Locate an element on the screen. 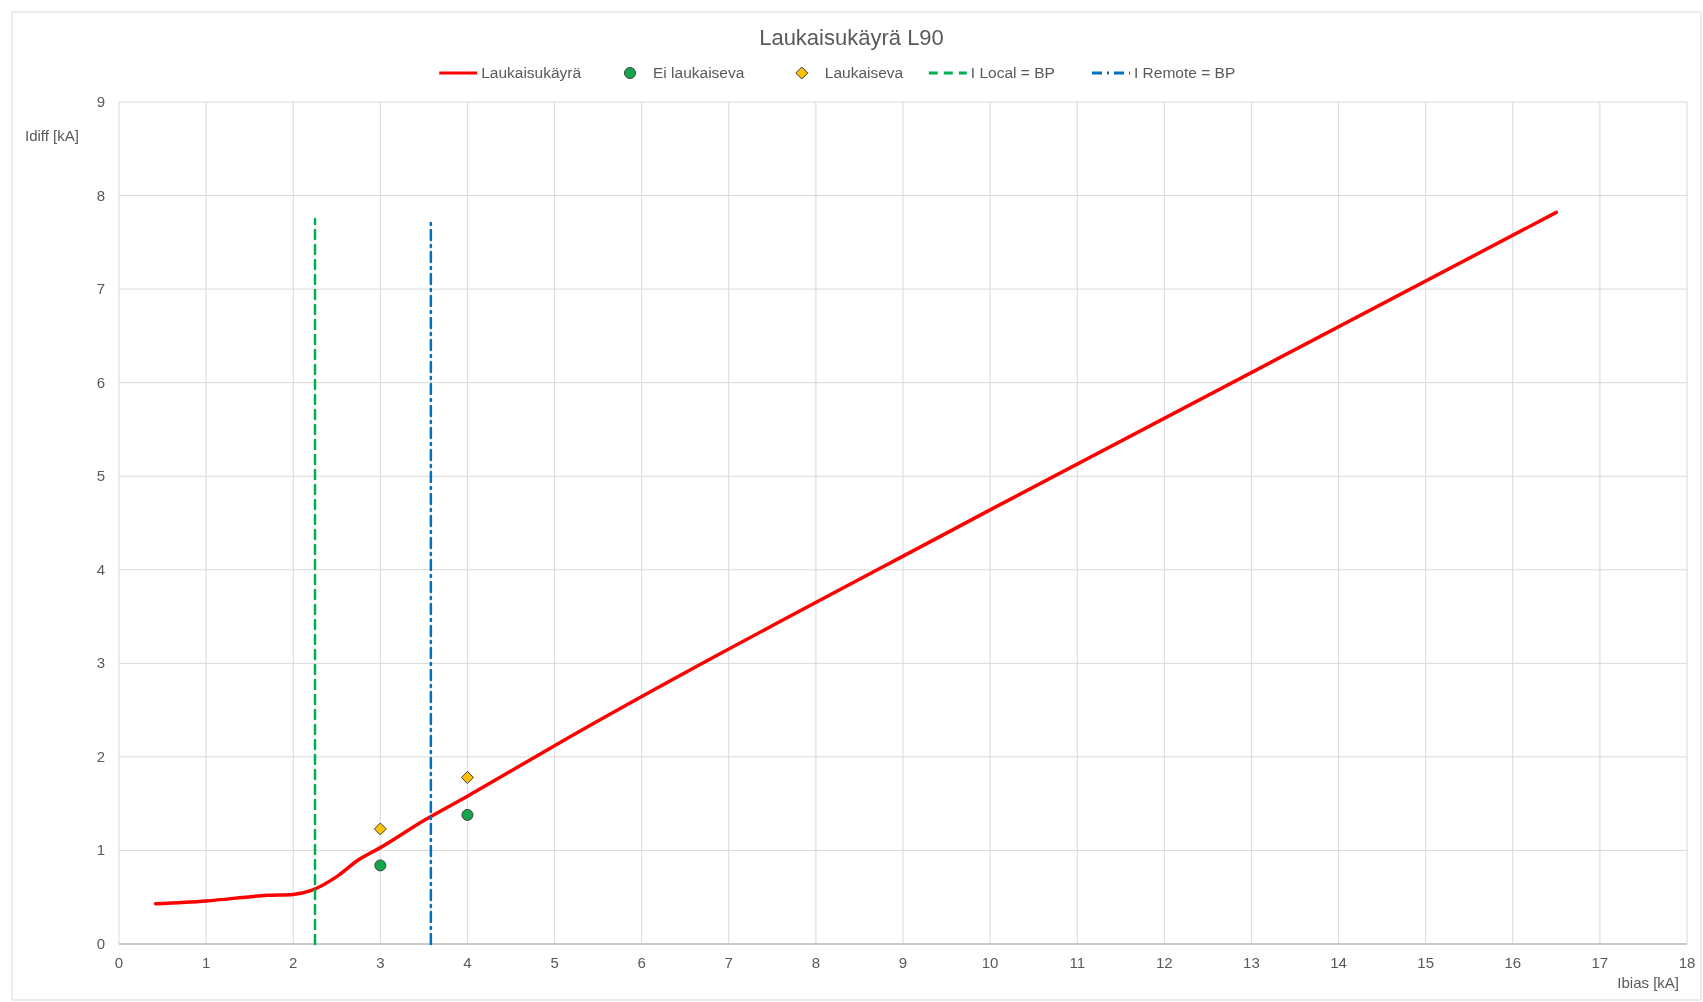 This screenshot has width=1703, height=1002. x-tick-label: 3 is located at coordinates (380, 962).